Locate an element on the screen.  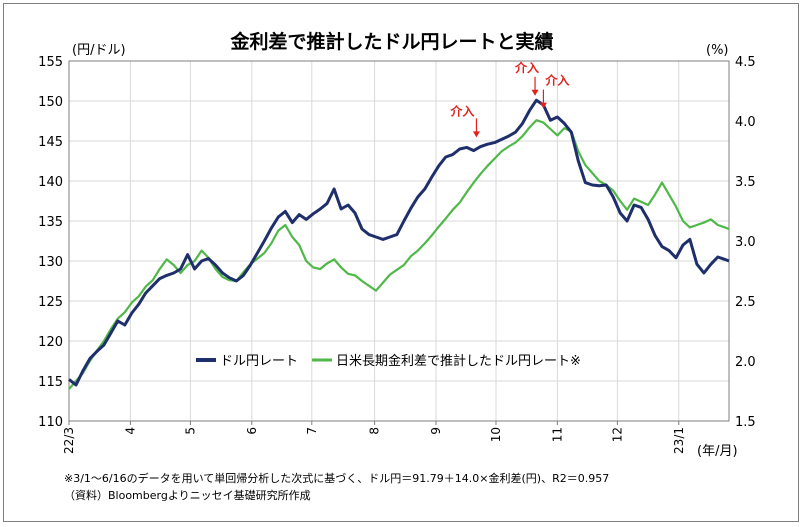
y-right-tick-label: 2.5 is located at coordinates (745, 302).